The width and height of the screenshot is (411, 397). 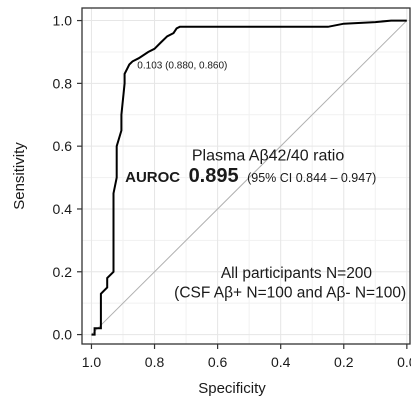 I want to click on x-tick-label: 0.2, so click(x=344, y=362).